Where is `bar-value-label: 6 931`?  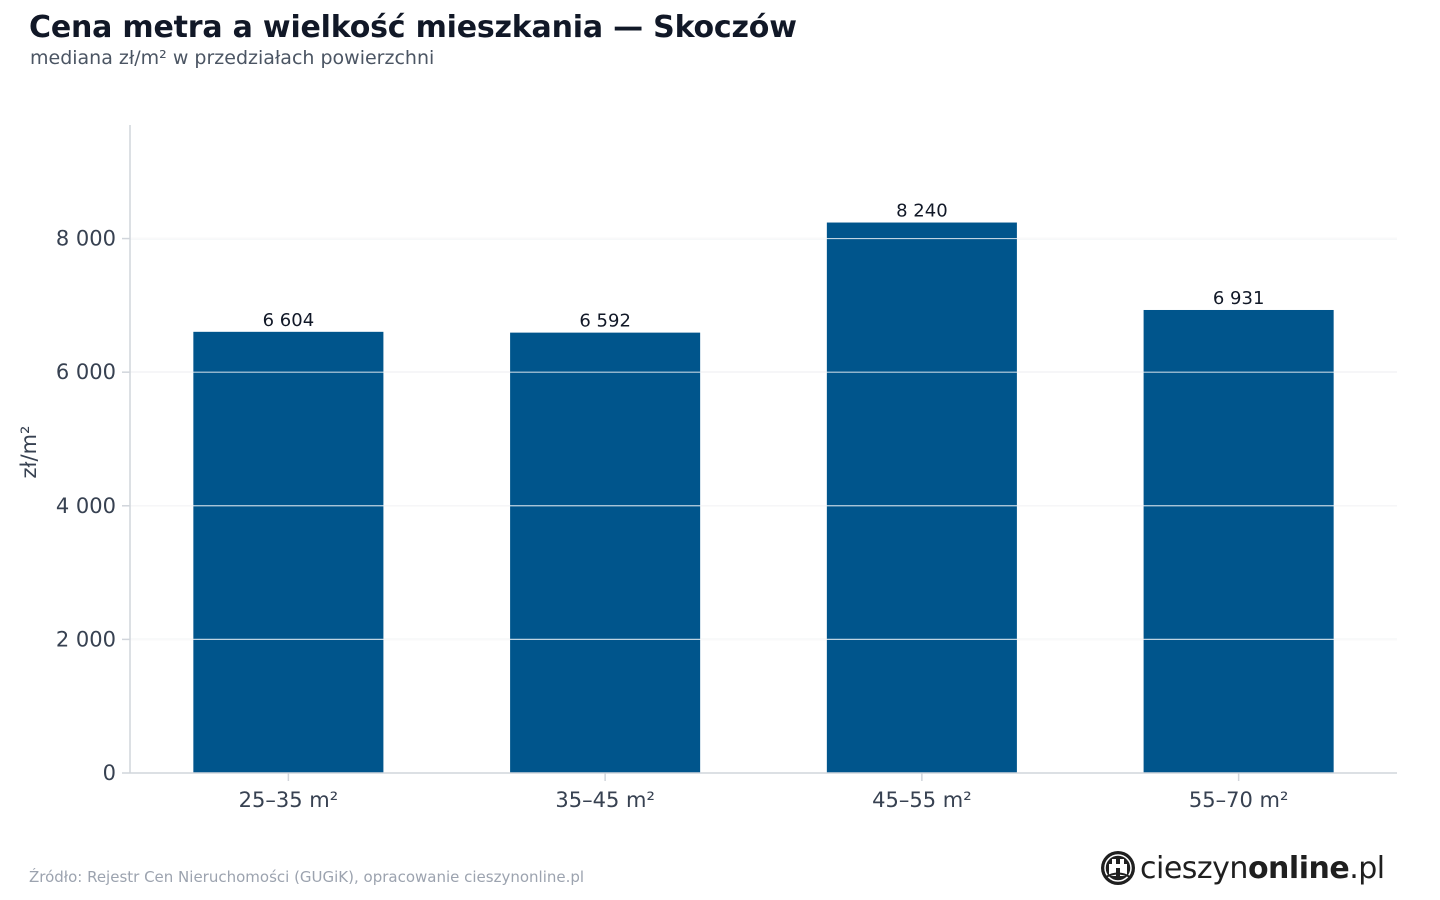 bar-value-label: 6 931 is located at coordinates (1239, 298).